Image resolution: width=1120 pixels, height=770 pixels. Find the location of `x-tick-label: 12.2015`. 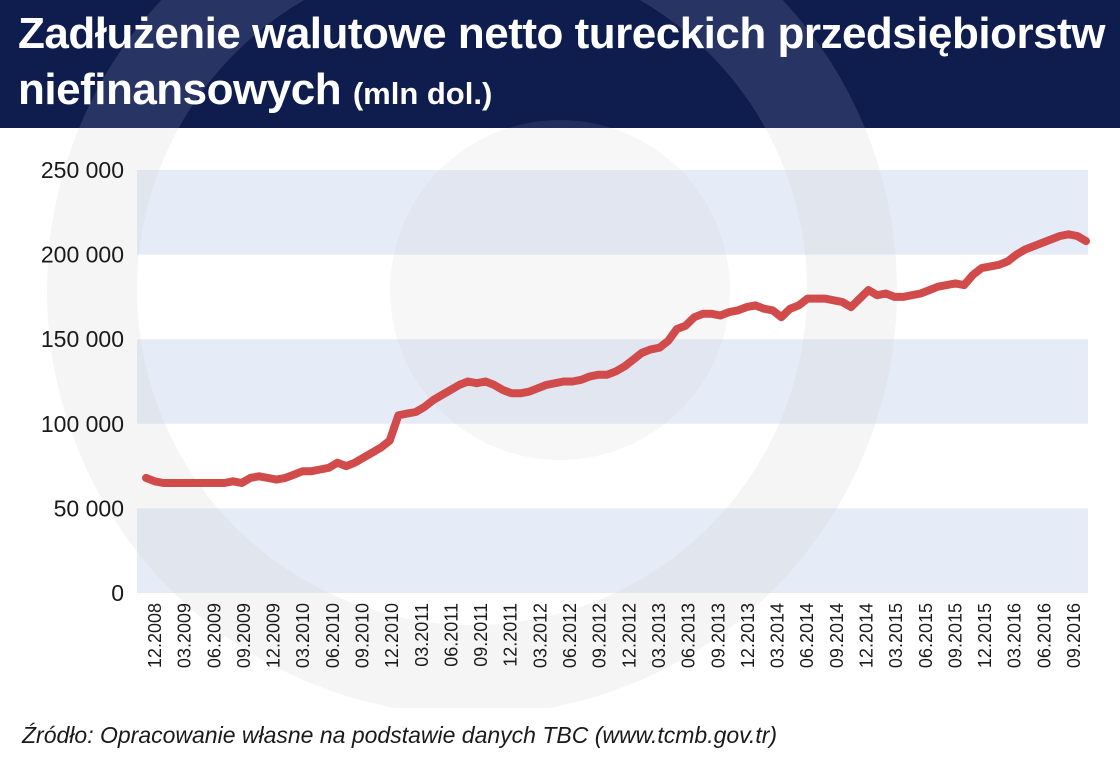

x-tick-label: 12.2015 is located at coordinates (985, 635).